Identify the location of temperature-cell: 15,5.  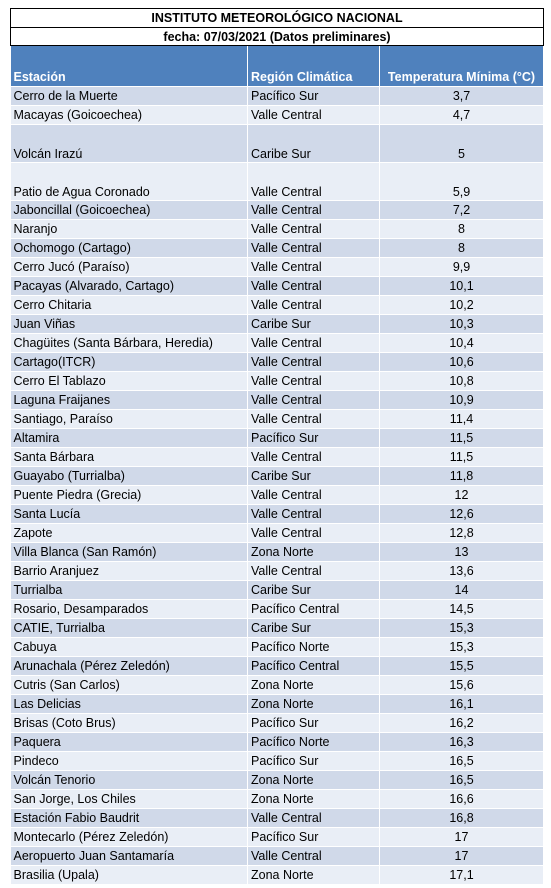
(462, 666).